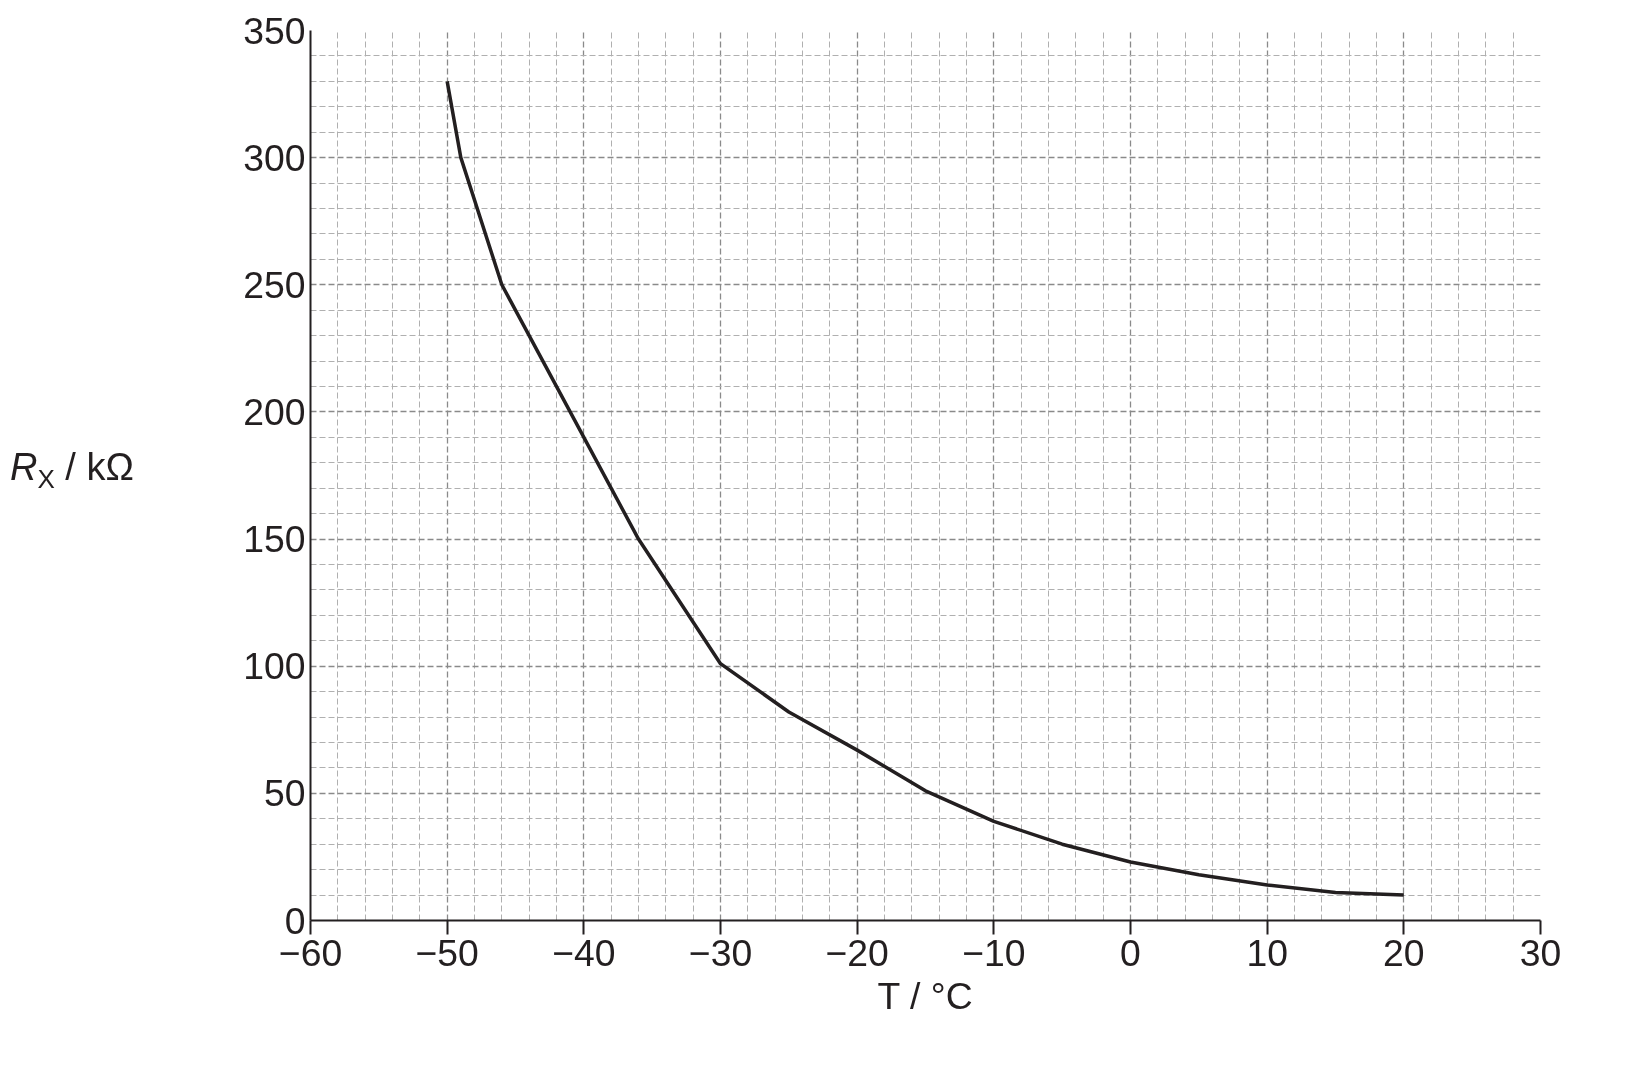 This screenshot has height=1081, width=1635. Describe the element at coordinates (72, 470) in the screenshot. I see `y-axis-title: R$_{X}$ / kΩ` at that location.